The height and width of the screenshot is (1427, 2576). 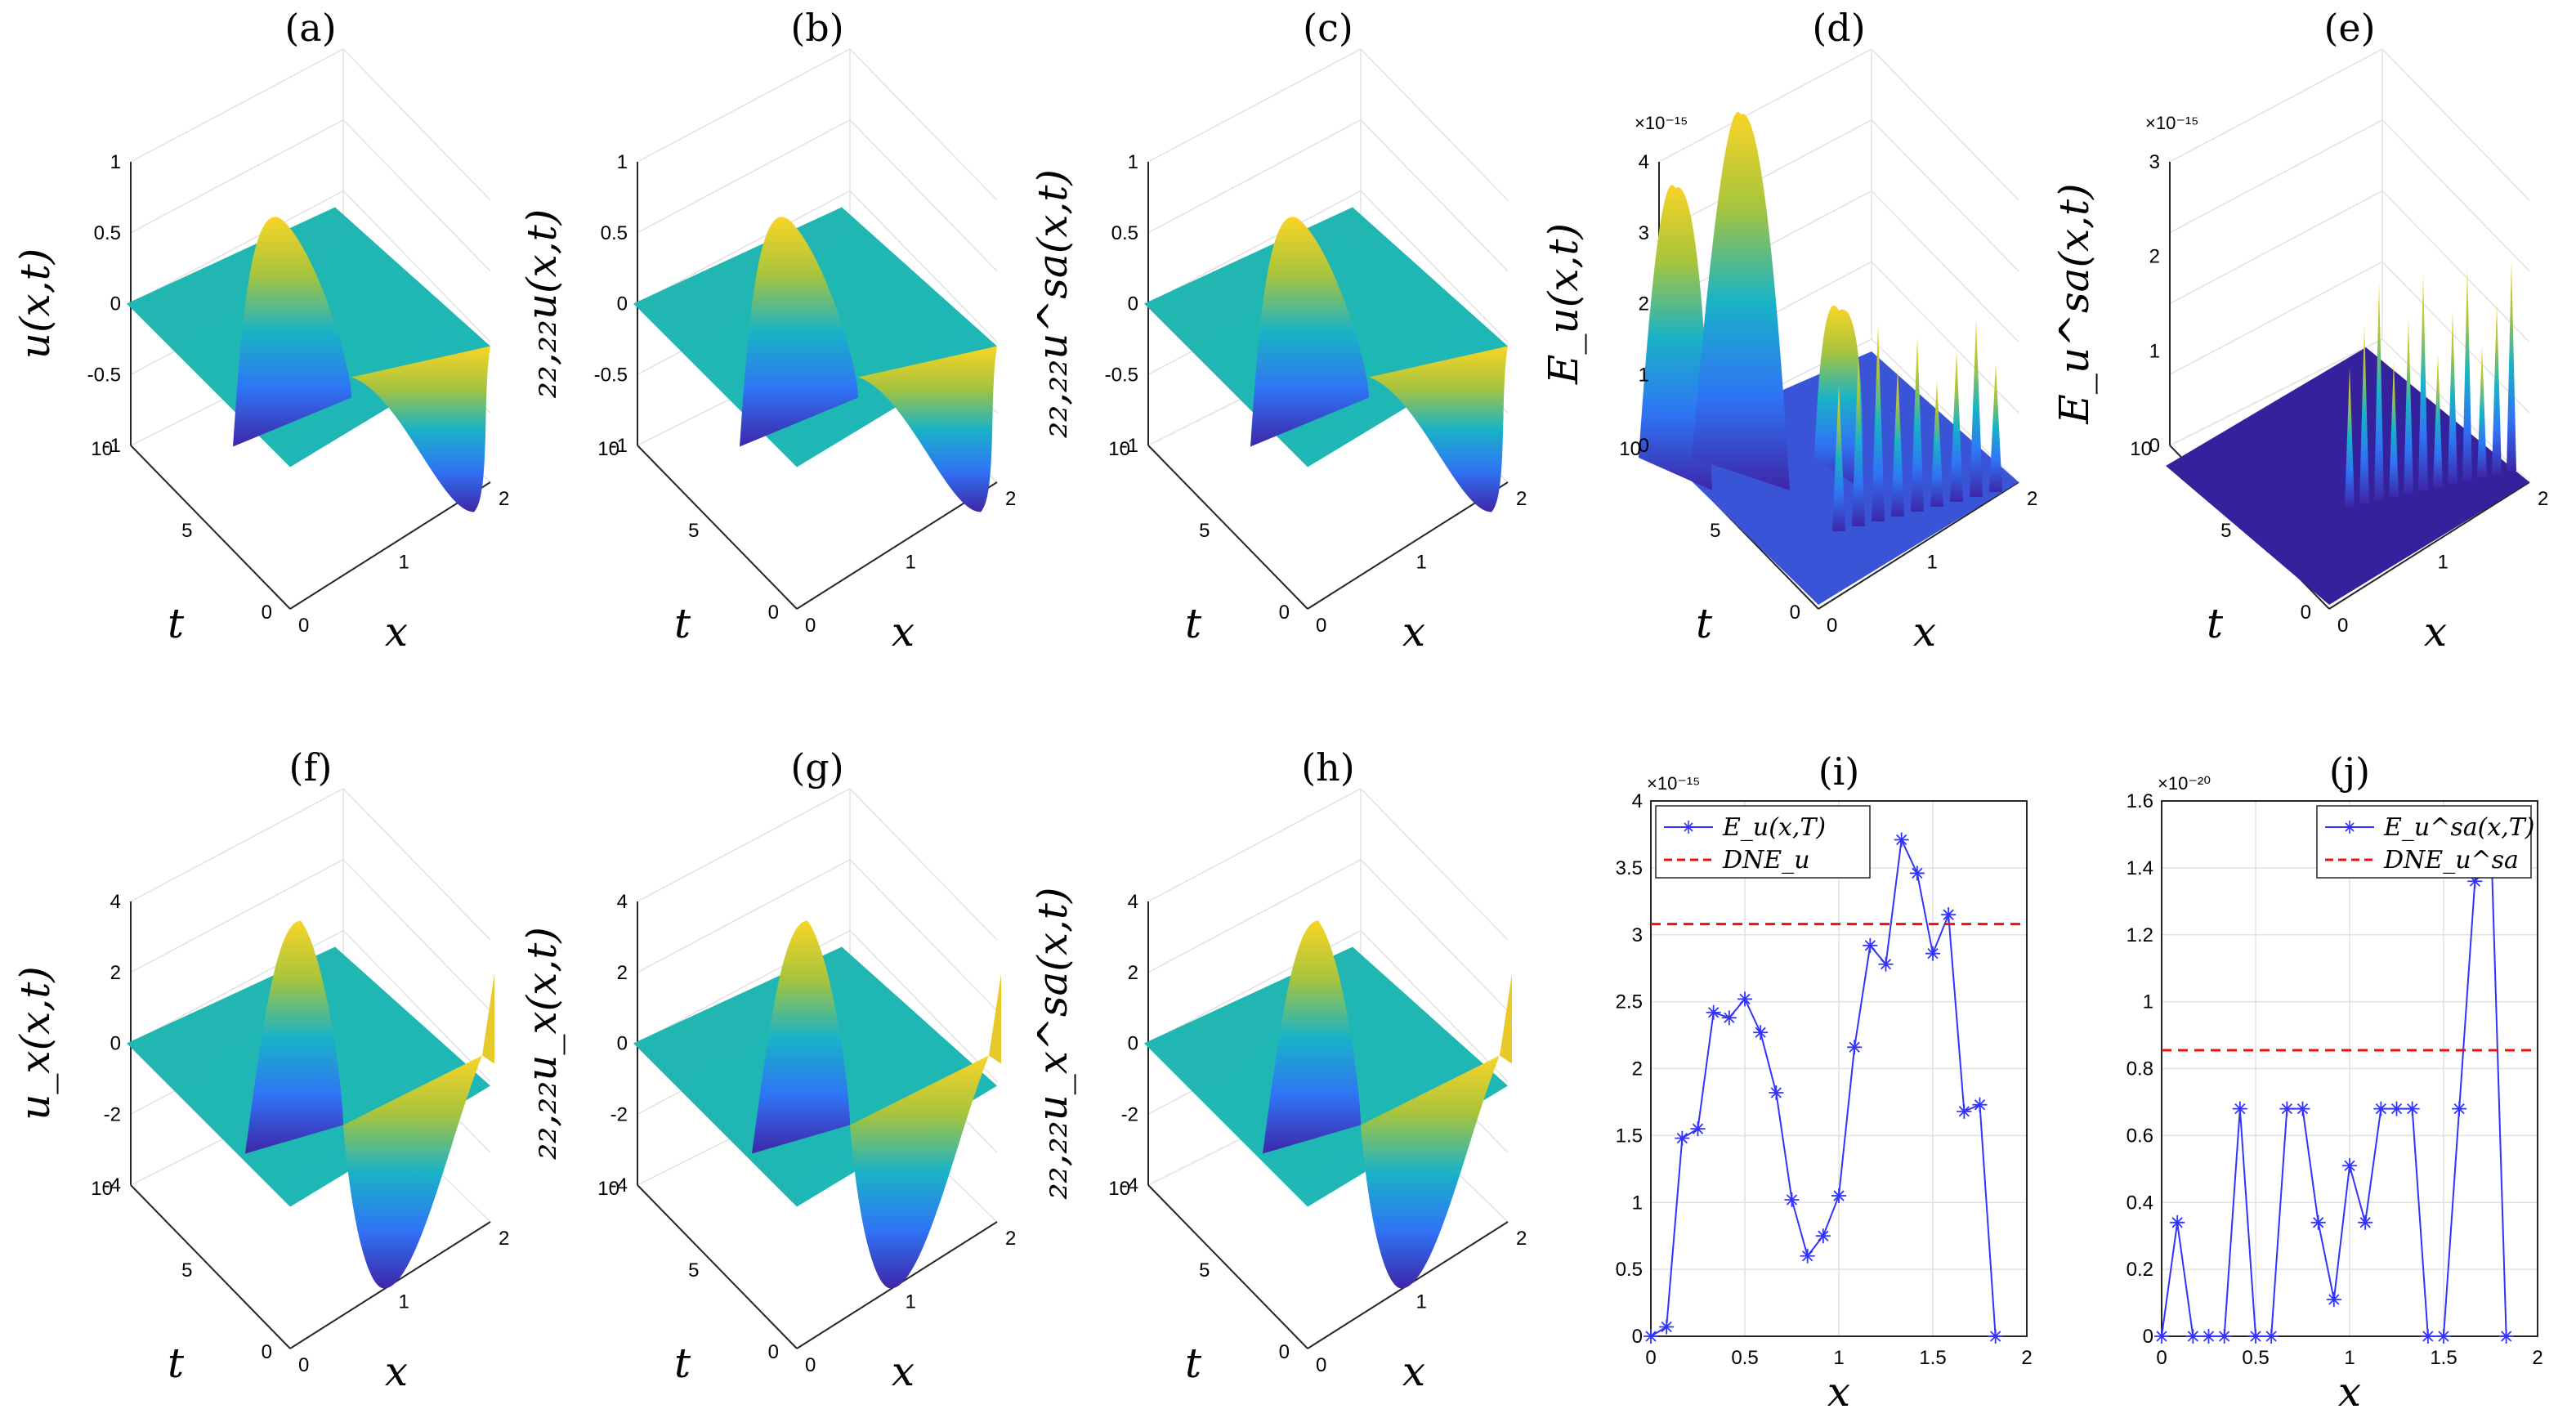 What do you see at coordinates (488, 1018) in the screenshot?
I see `surface-edge-peak` at bounding box center [488, 1018].